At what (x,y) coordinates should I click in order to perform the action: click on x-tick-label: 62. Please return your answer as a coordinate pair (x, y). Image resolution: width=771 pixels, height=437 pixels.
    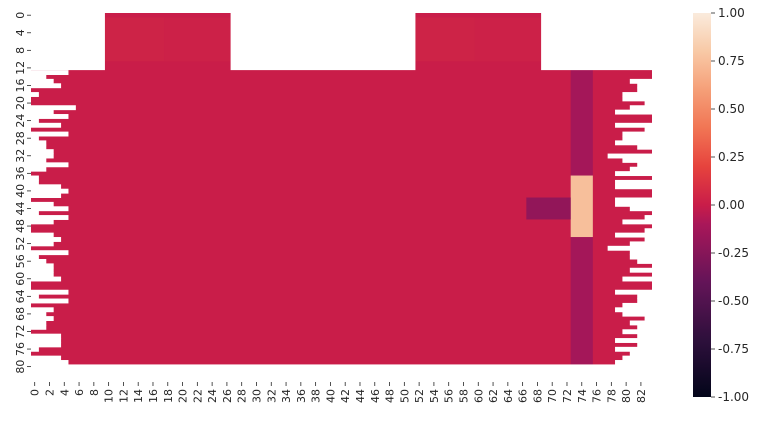
    Looking at the image, I should click on (493, 396).